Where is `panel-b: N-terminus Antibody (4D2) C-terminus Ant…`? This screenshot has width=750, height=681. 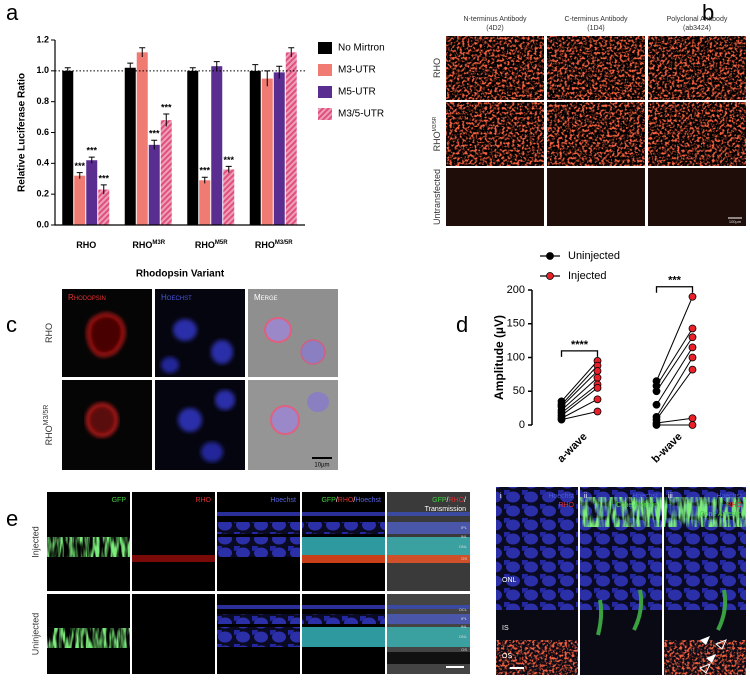
panel-b: N-terminus Antibody (4D2) C-terminus Ant… is located at coordinates (589, 121).